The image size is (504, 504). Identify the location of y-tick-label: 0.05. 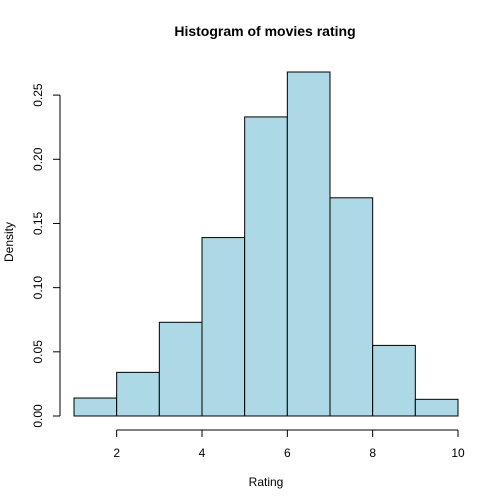
(38, 352).